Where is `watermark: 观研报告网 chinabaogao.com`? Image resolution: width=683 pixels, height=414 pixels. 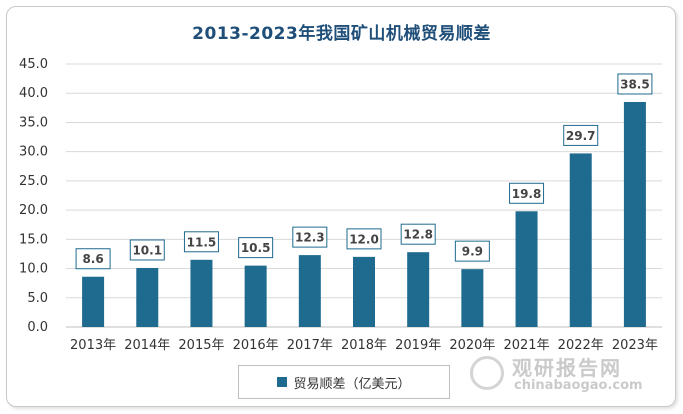
watermark: 观研报告网 chinabaogao.com is located at coordinates (570, 374).